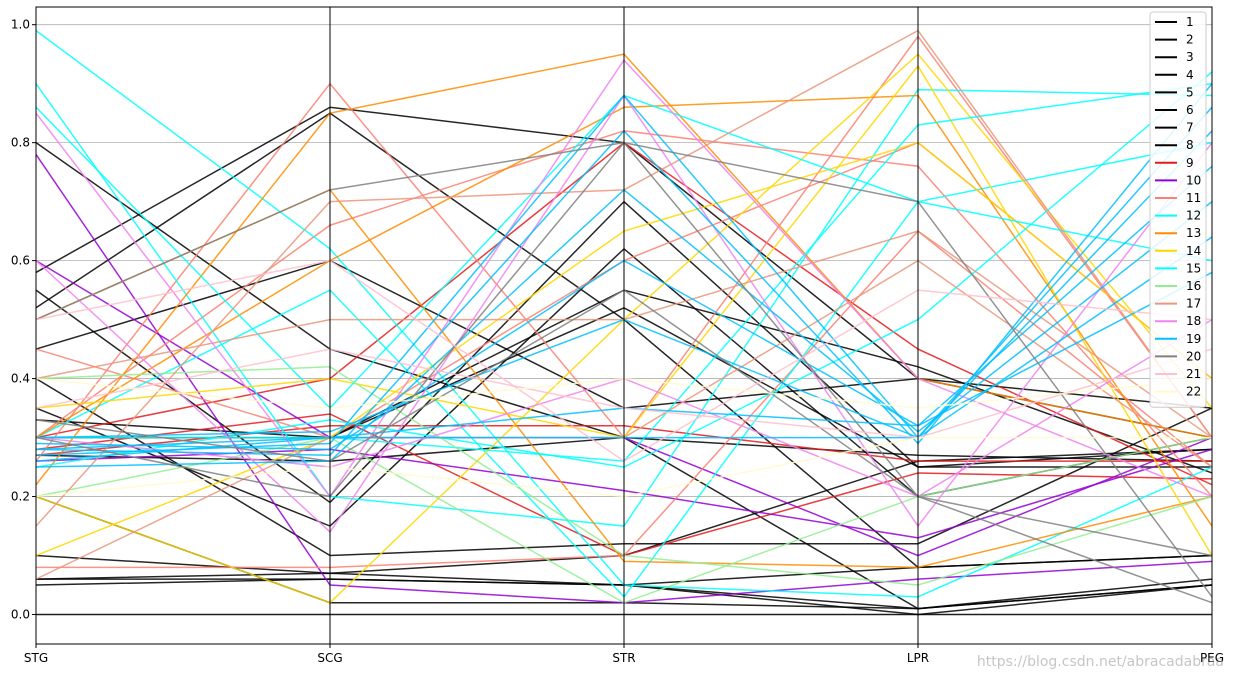 The width and height of the screenshot is (1238, 680). I want to click on y-tick-label: 1.0, so click(20, 25).